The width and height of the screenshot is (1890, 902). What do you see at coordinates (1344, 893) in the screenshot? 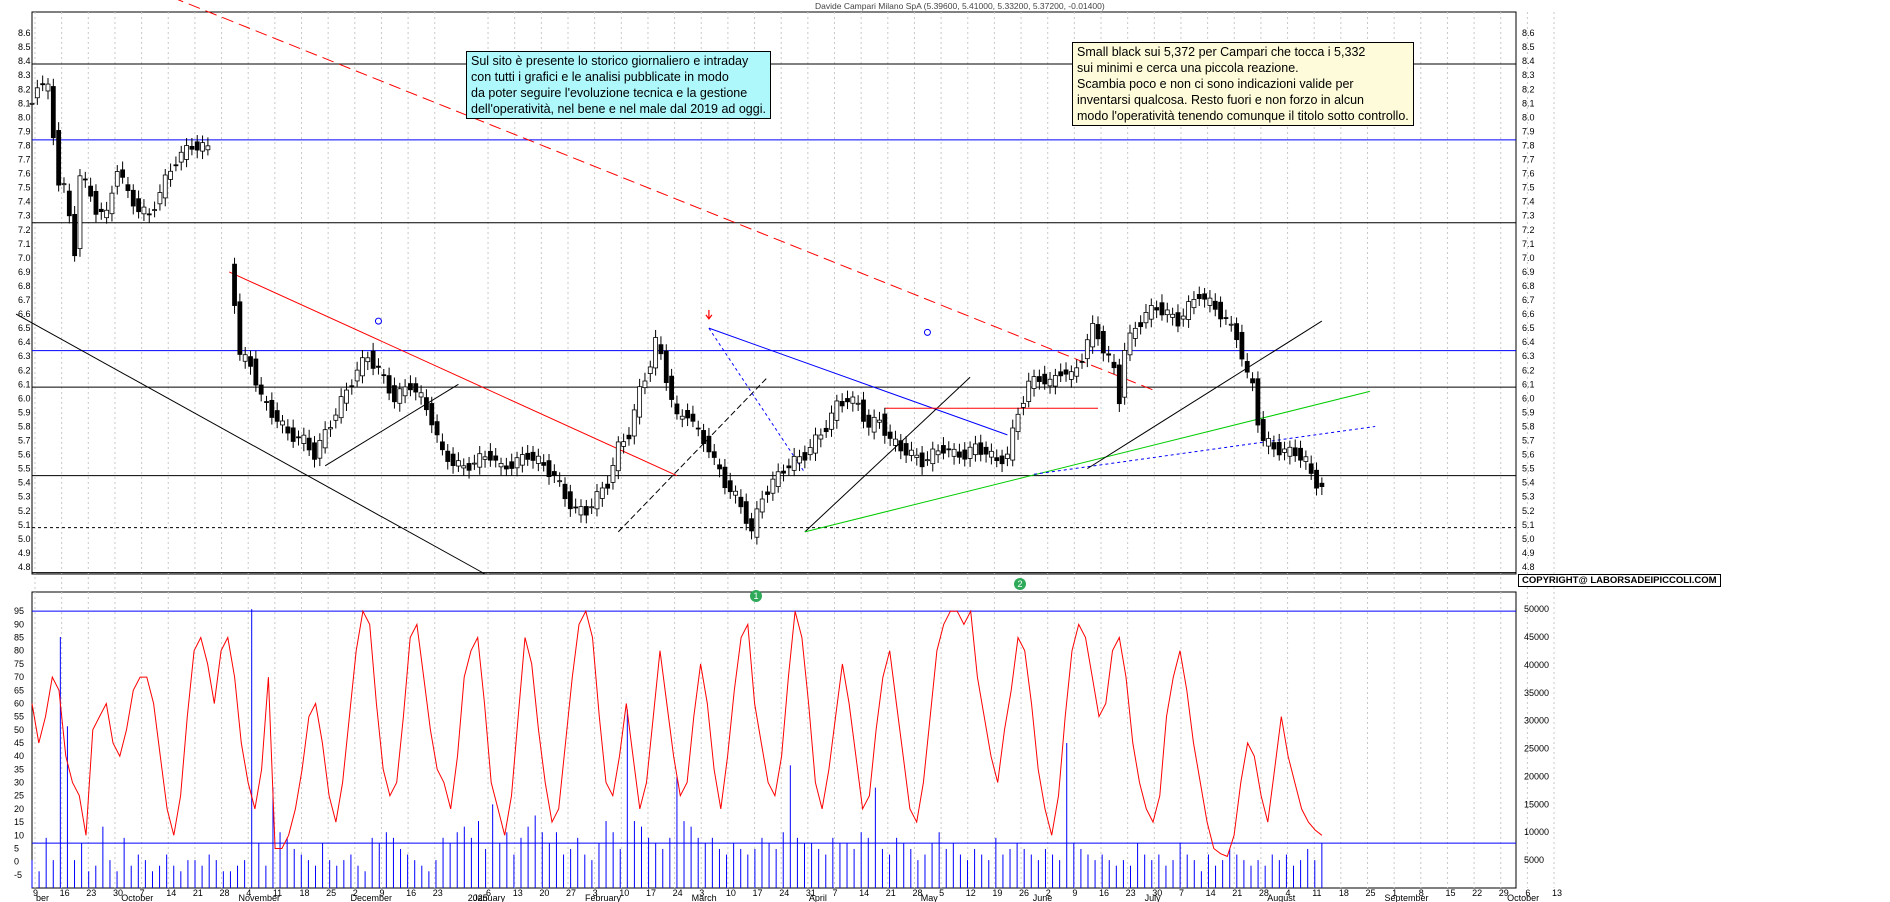
I see `x-tick-label: 18` at bounding box center [1344, 893].